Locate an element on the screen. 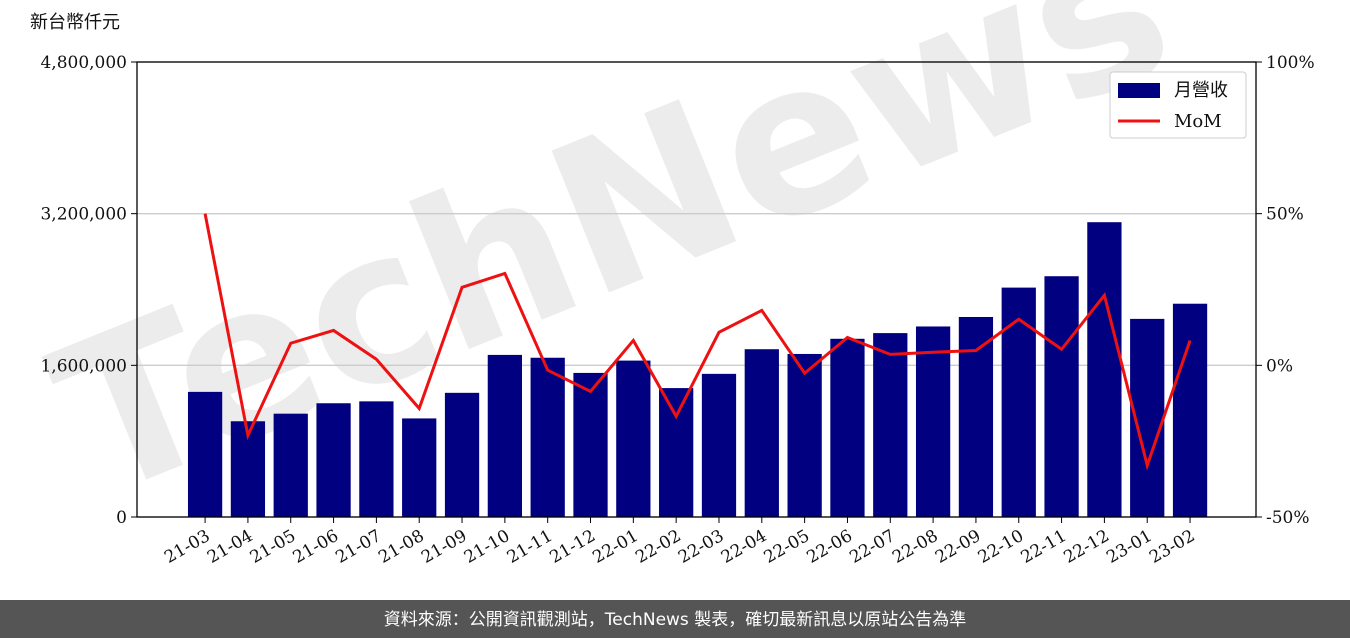 The image size is (1350, 638). x-tick-label: 22-12 is located at coordinates (1086, 547).